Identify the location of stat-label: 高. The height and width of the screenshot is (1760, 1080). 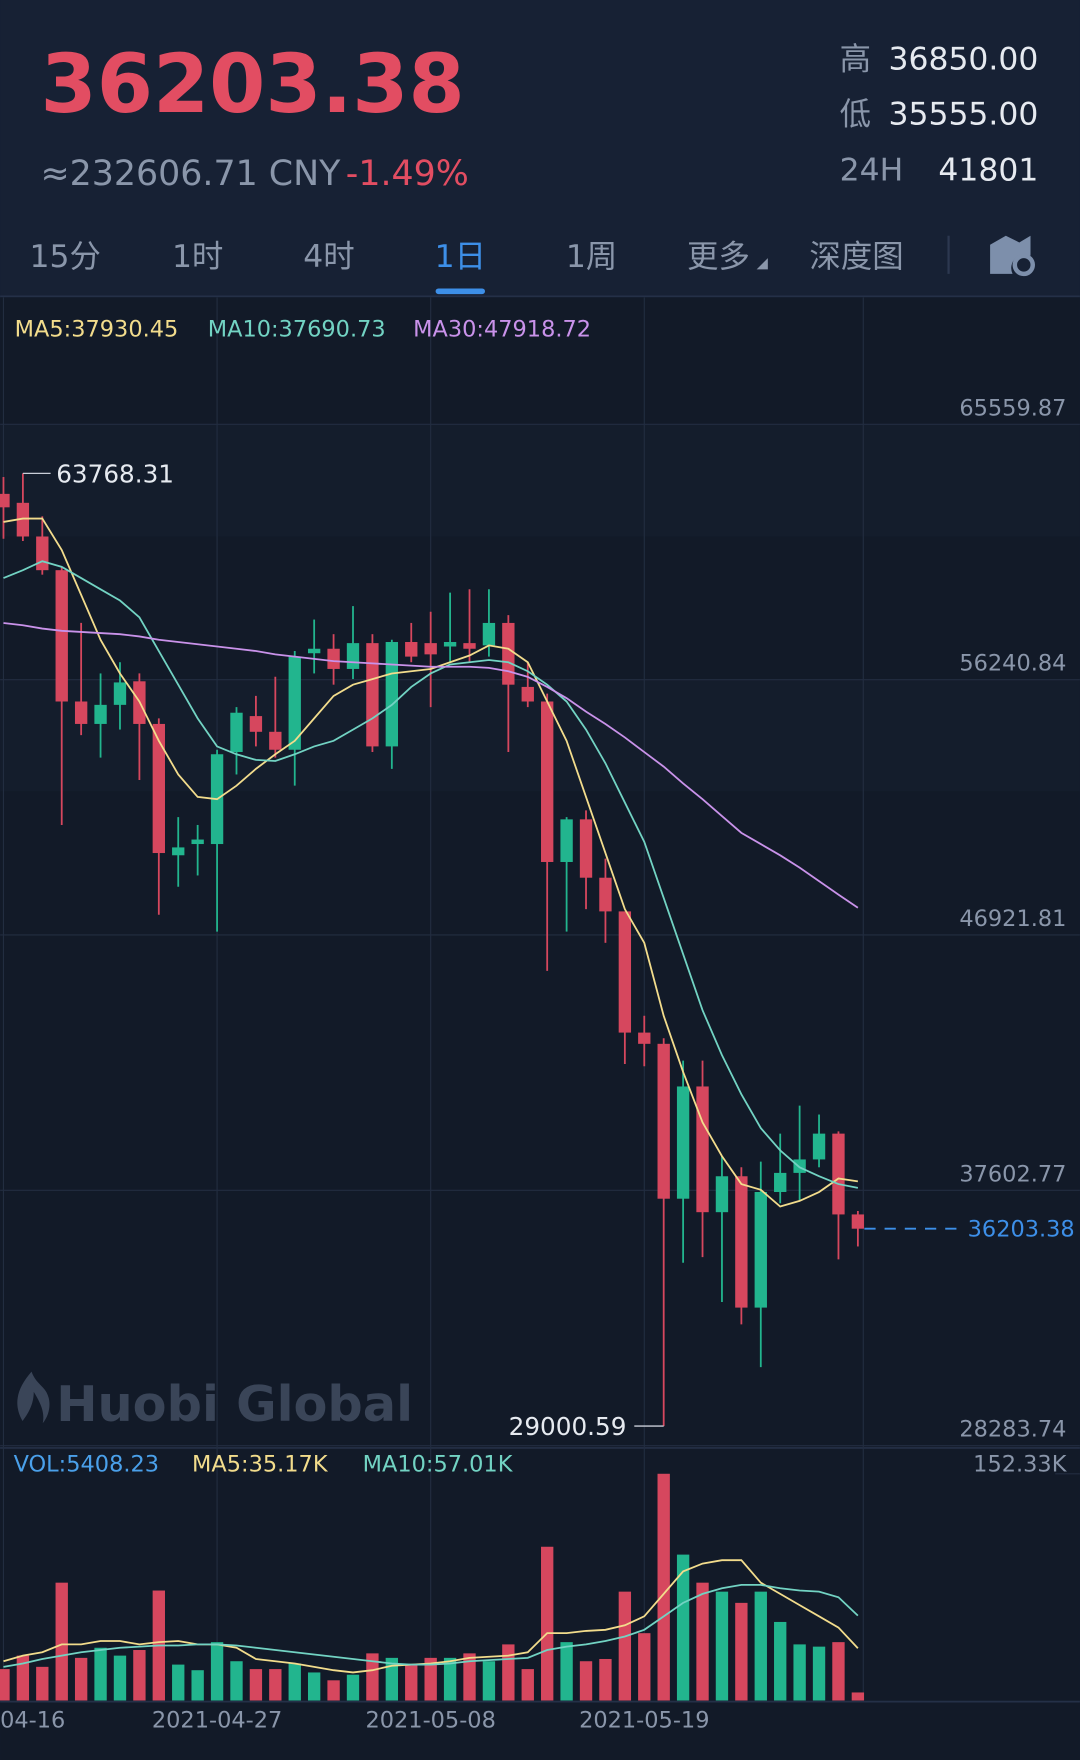
(855, 60).